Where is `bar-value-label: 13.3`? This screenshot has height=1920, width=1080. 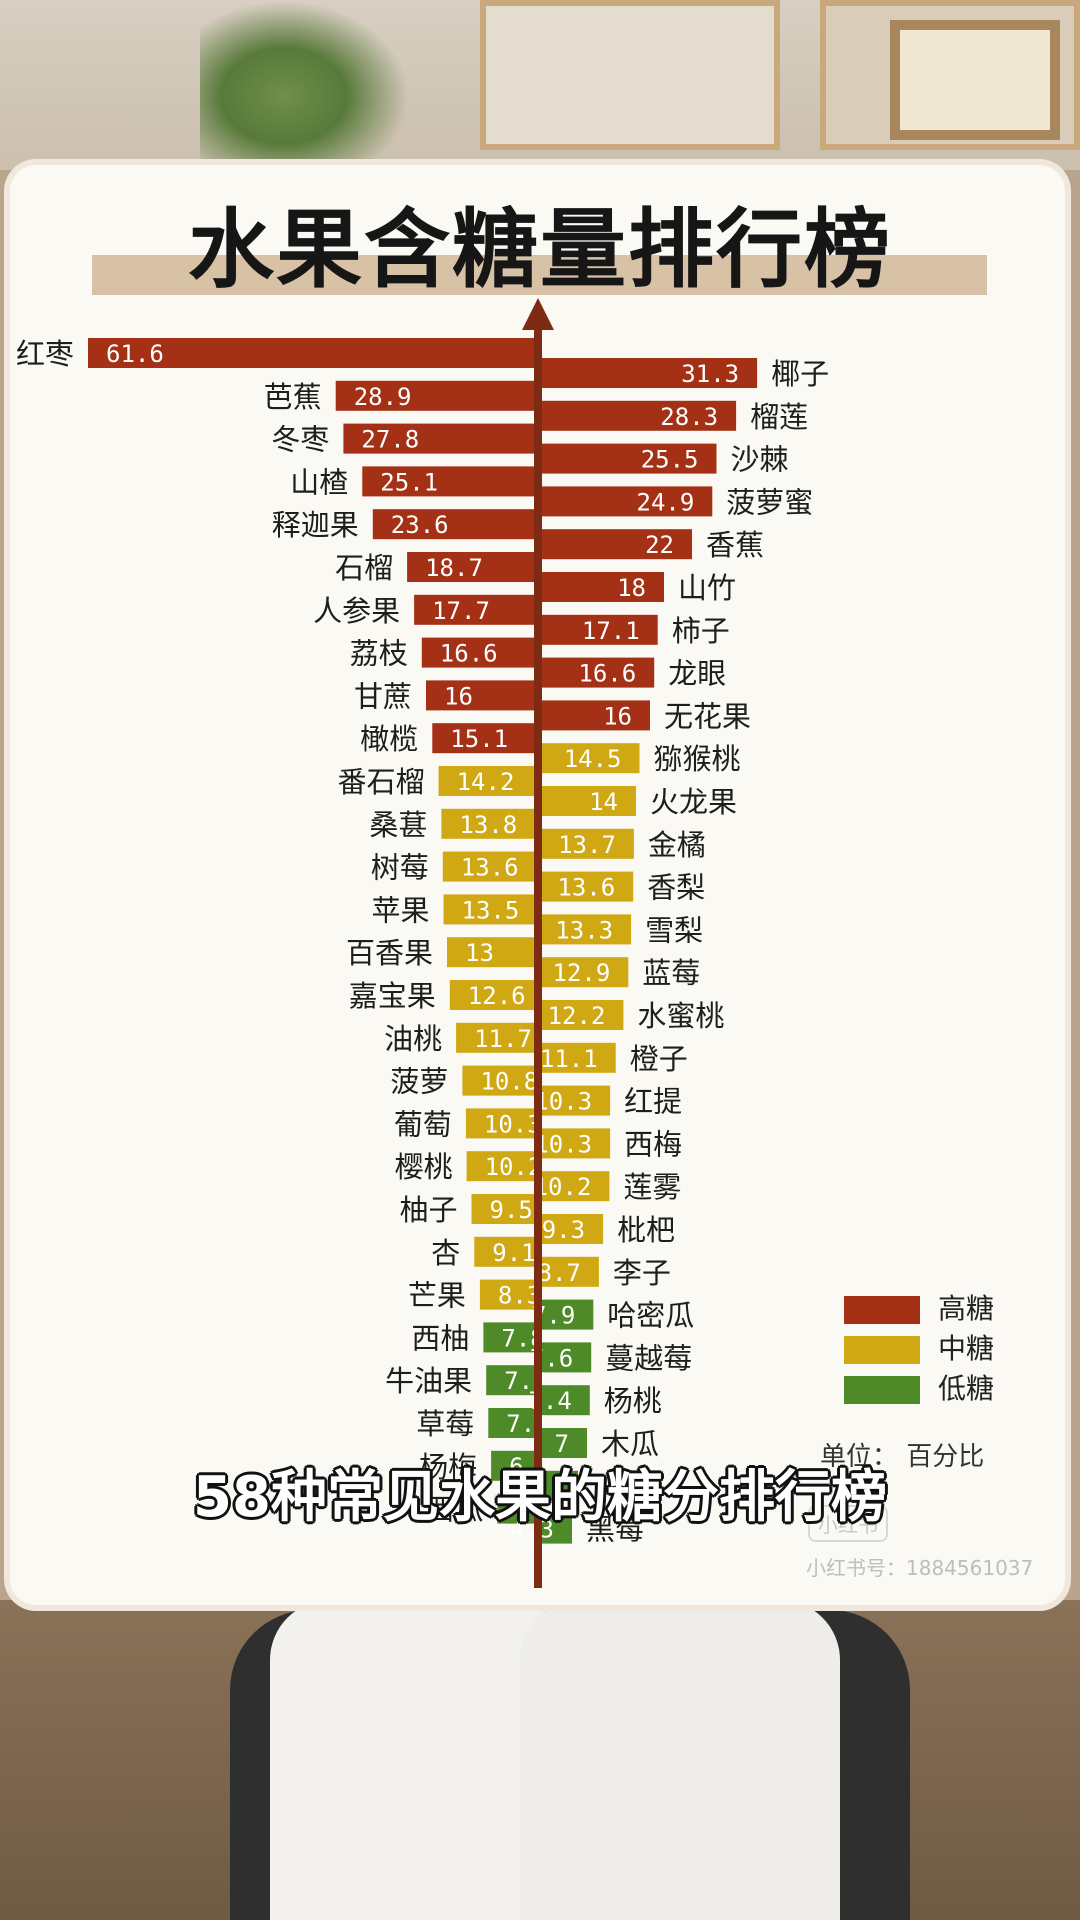
bar-value-label: 13.3 is located at coordinates (584, 930).